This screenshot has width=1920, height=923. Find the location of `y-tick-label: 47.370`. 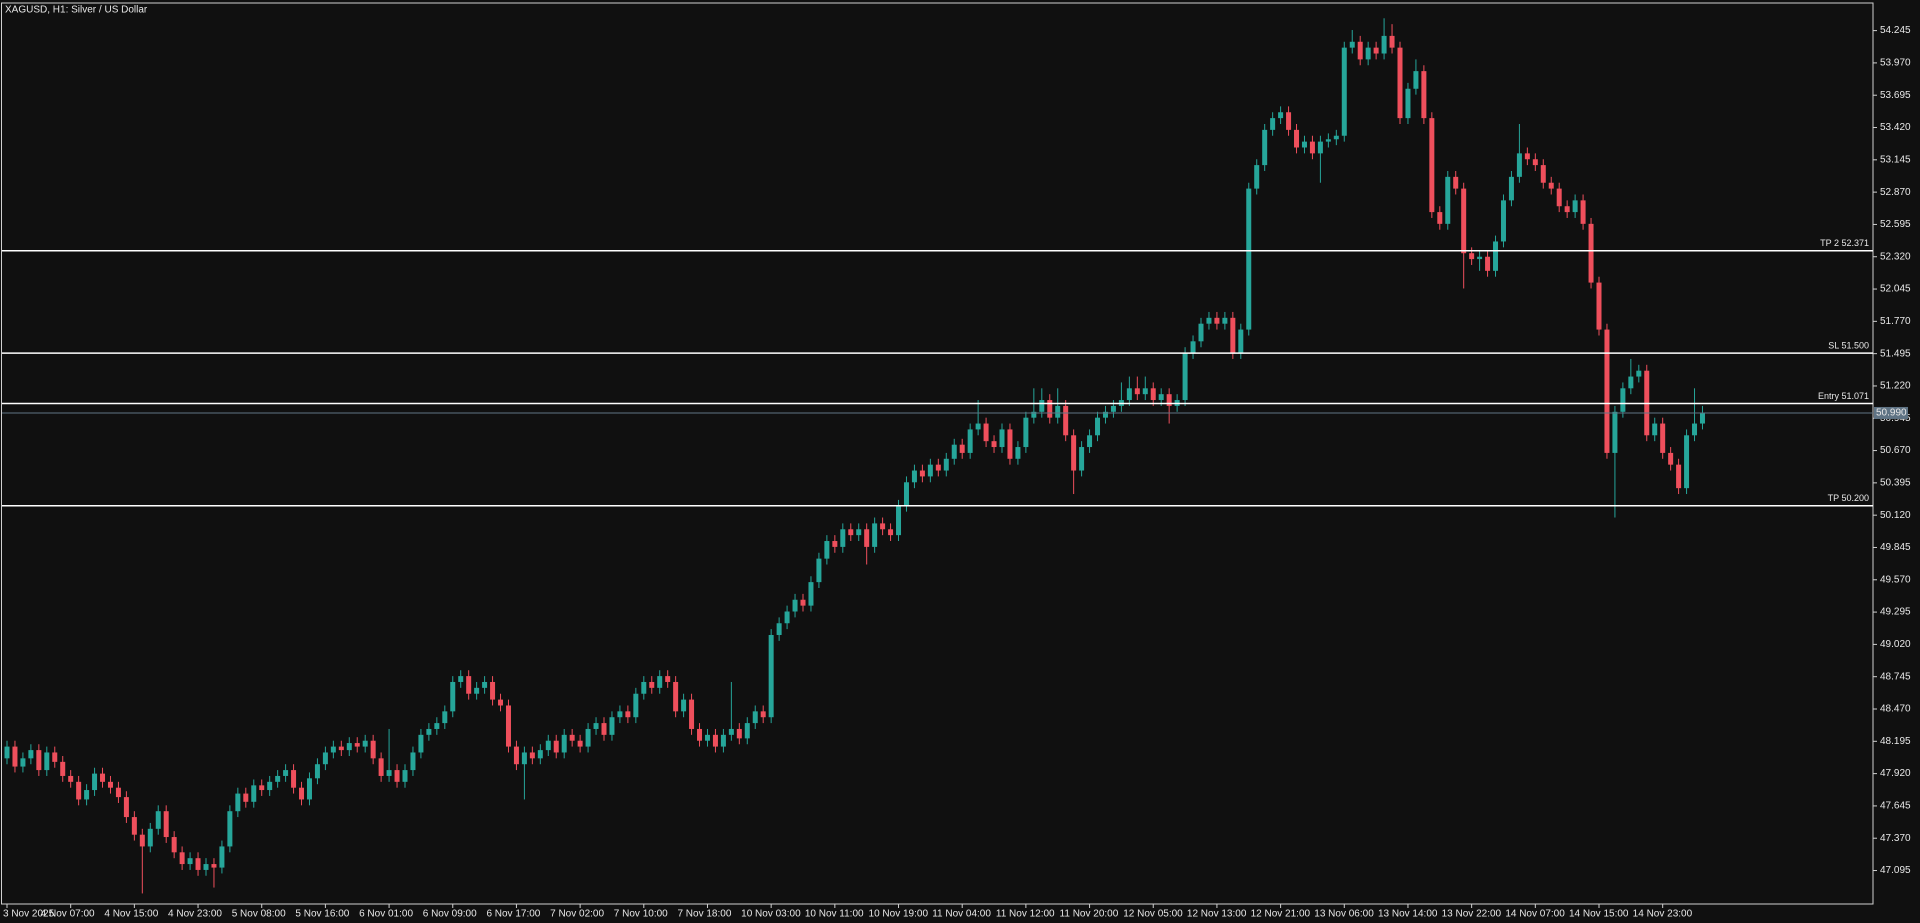

y-tick-label: 47.370 is located at coordinates (1895, 838).